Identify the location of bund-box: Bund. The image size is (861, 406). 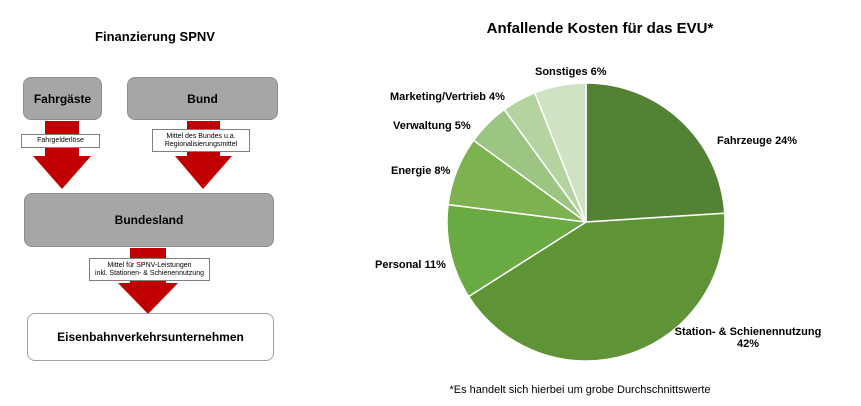
(202, 98).